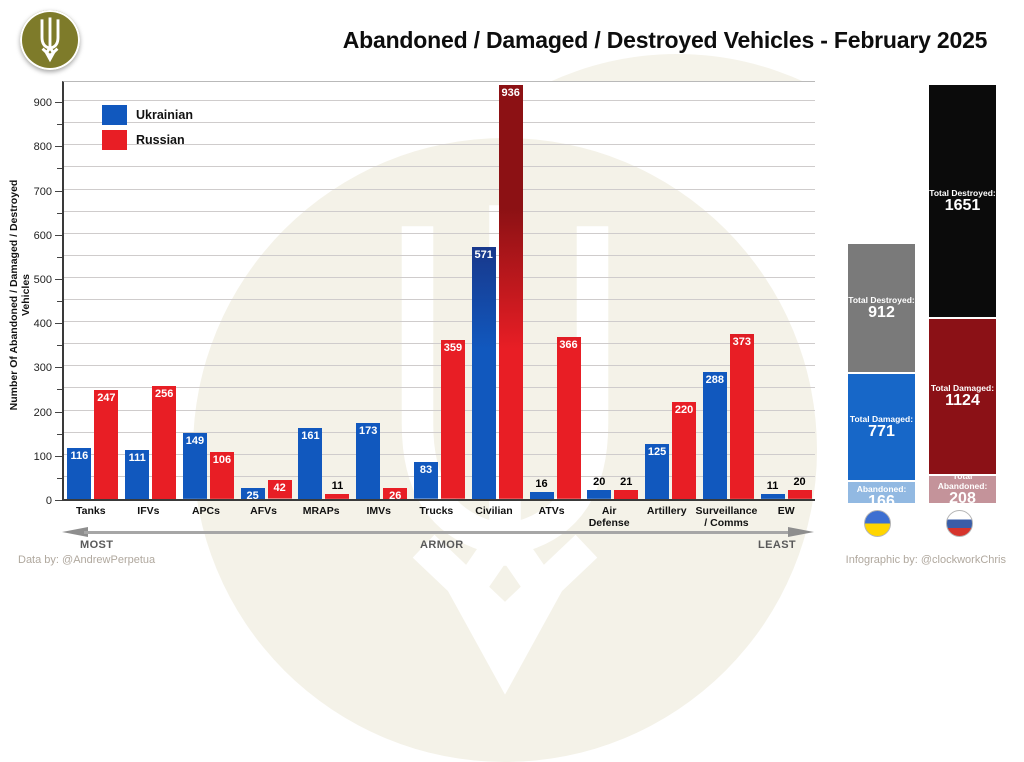  What do you see at coordinates (79, 473) in the screenshot?
I see `bar-ukrainian: 116` at bounding box center [79, 473].